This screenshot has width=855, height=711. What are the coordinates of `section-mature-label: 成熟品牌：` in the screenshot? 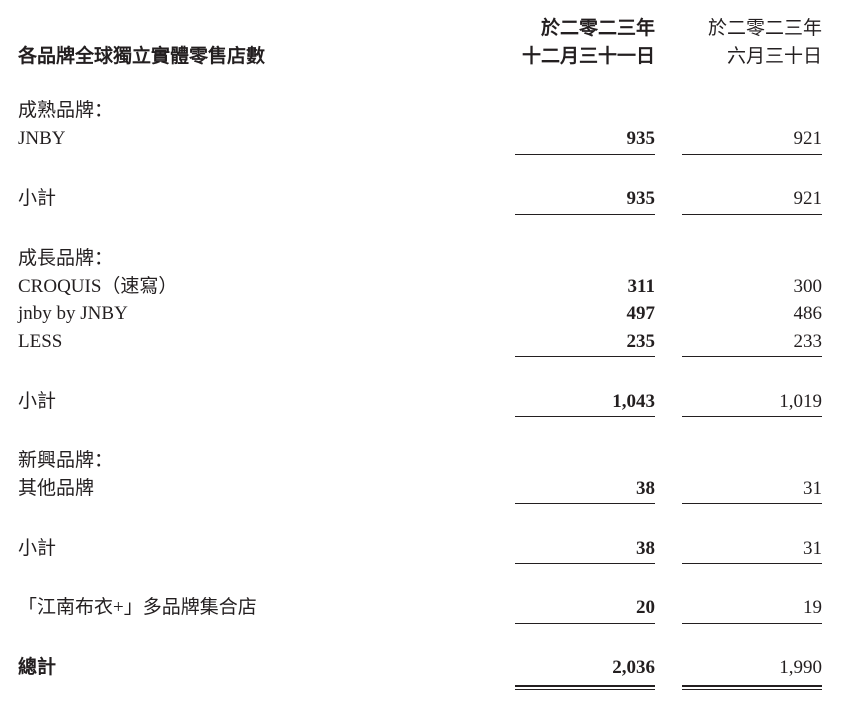 It's located at (66, 110).